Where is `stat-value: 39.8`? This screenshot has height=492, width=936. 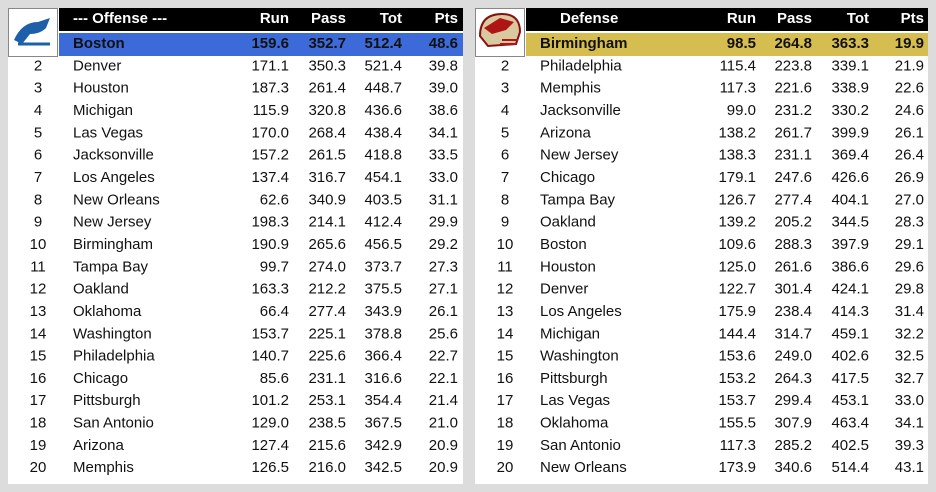
stat-value: 39.8 is located at coordinates (443, 65).